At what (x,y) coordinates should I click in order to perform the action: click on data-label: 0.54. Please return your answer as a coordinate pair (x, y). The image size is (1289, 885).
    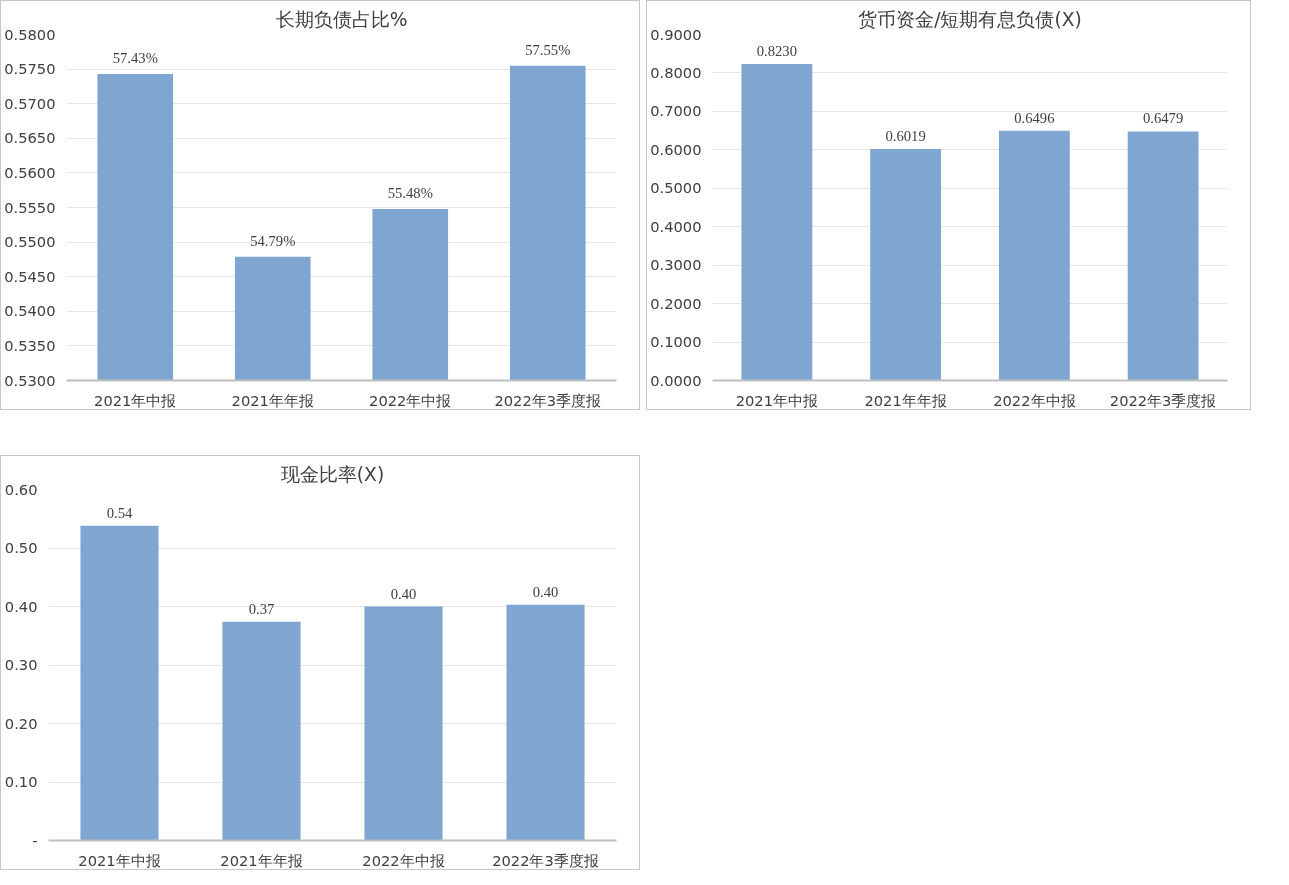
    Looking at the image, I should click on (119, 512).